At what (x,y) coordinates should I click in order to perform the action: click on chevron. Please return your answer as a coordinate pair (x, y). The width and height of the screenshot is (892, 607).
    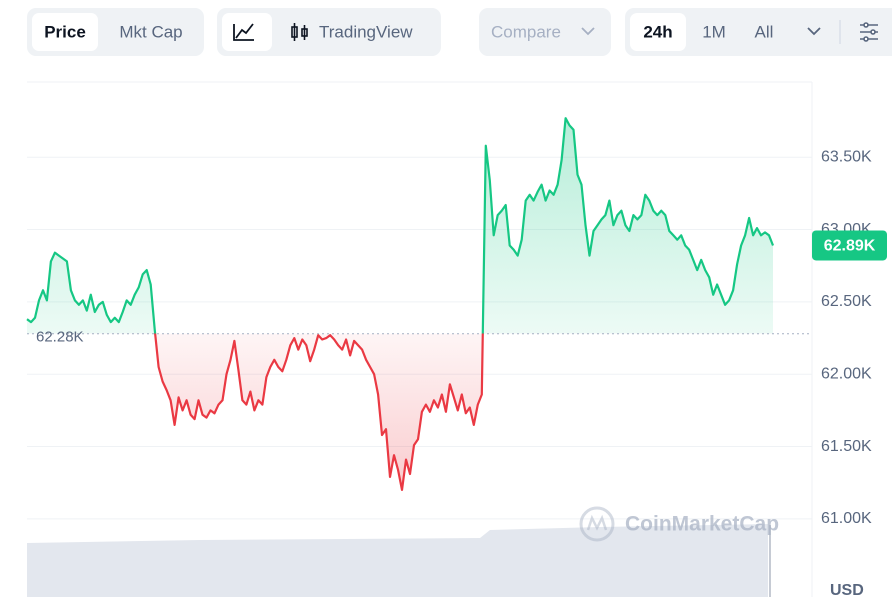
    Looking at the image, I should click on (588, 31).